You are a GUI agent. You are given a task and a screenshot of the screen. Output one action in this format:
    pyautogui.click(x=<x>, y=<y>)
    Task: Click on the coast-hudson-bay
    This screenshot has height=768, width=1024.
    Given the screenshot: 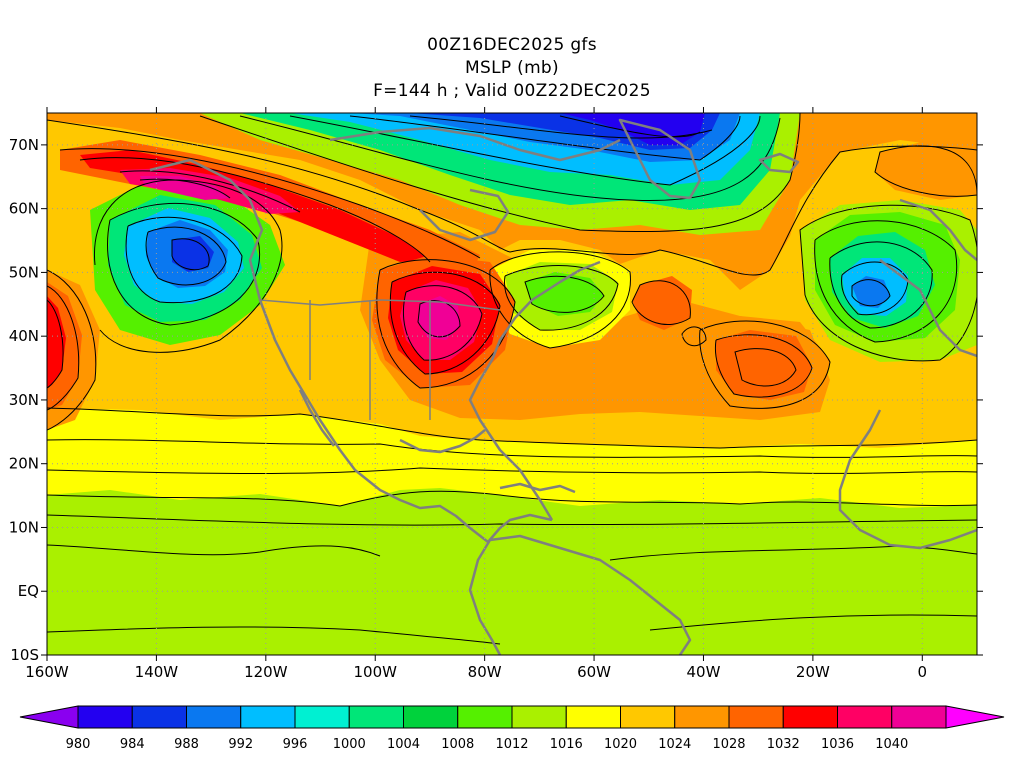 What is the action you would take?
    pyautogui.click(x=464, y=215)
    